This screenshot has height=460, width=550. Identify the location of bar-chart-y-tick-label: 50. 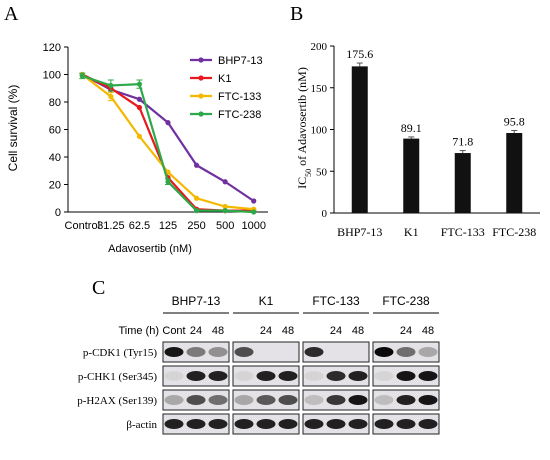
(322, 172).